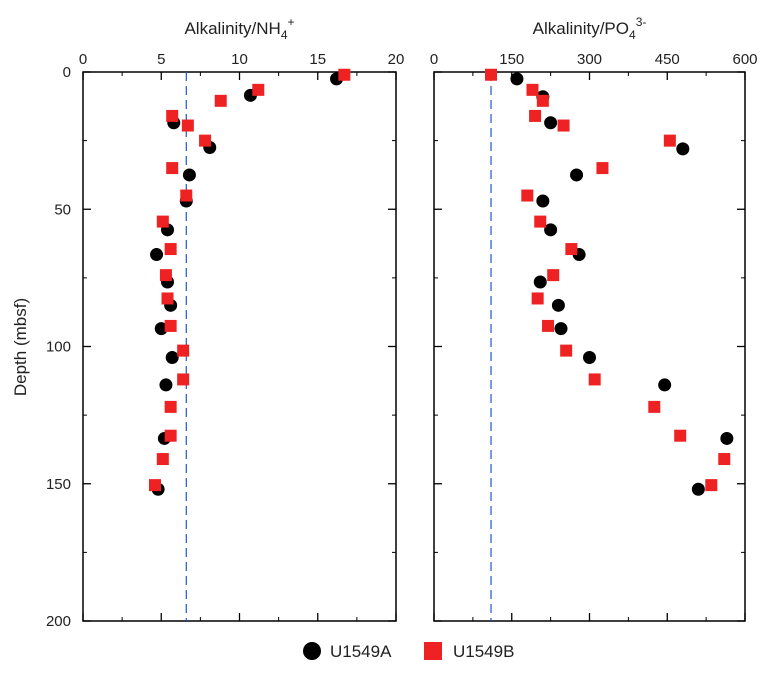  What do you see at coordinates (408, 651) in the screenshot?
I see `legend: U1549A U1549B` at bounding box center [408, 651].